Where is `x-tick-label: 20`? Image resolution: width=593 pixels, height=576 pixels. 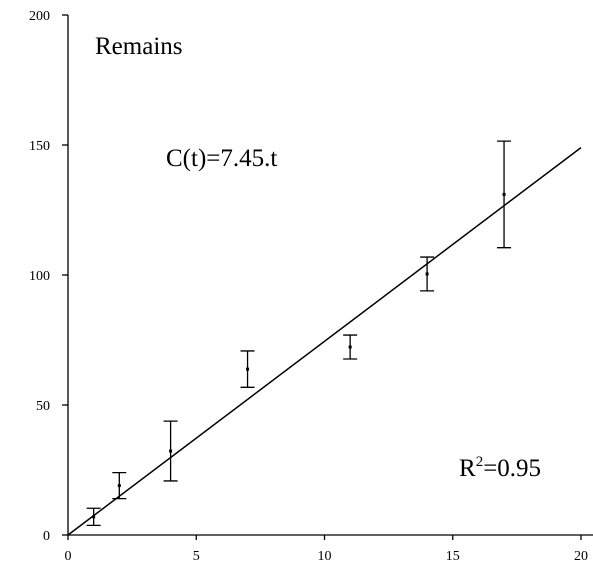
x-tick-label: 20 is located at coordinates (581, 556).